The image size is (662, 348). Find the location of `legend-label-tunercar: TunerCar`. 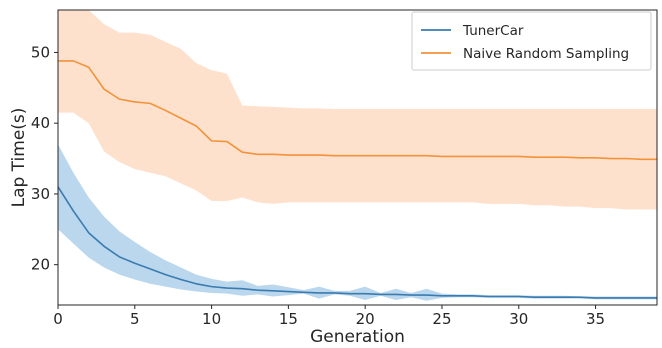

legend-label-tunercar: TunerCar is located at coordinates (493, 31).